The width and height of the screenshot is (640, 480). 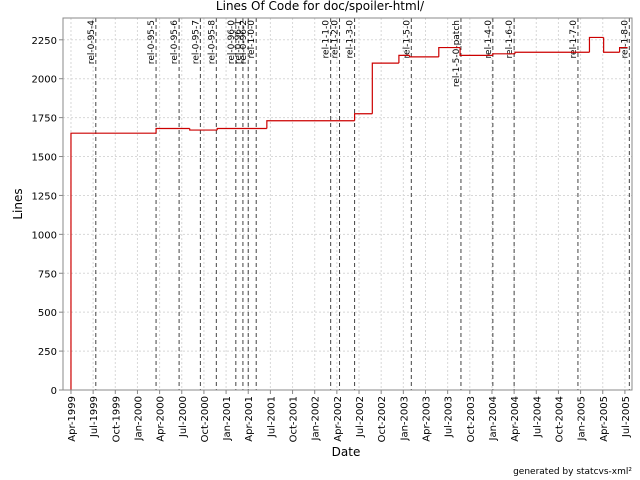 I want to click on x-tick-label: Oct-2000, so click(x=205, y=419).